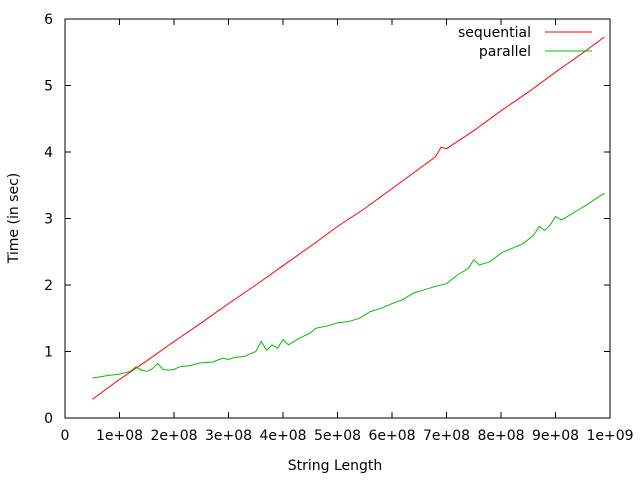 This screenshot has width=640, height=480. I want to click on y-tick-label: 1, so click(48, 353).